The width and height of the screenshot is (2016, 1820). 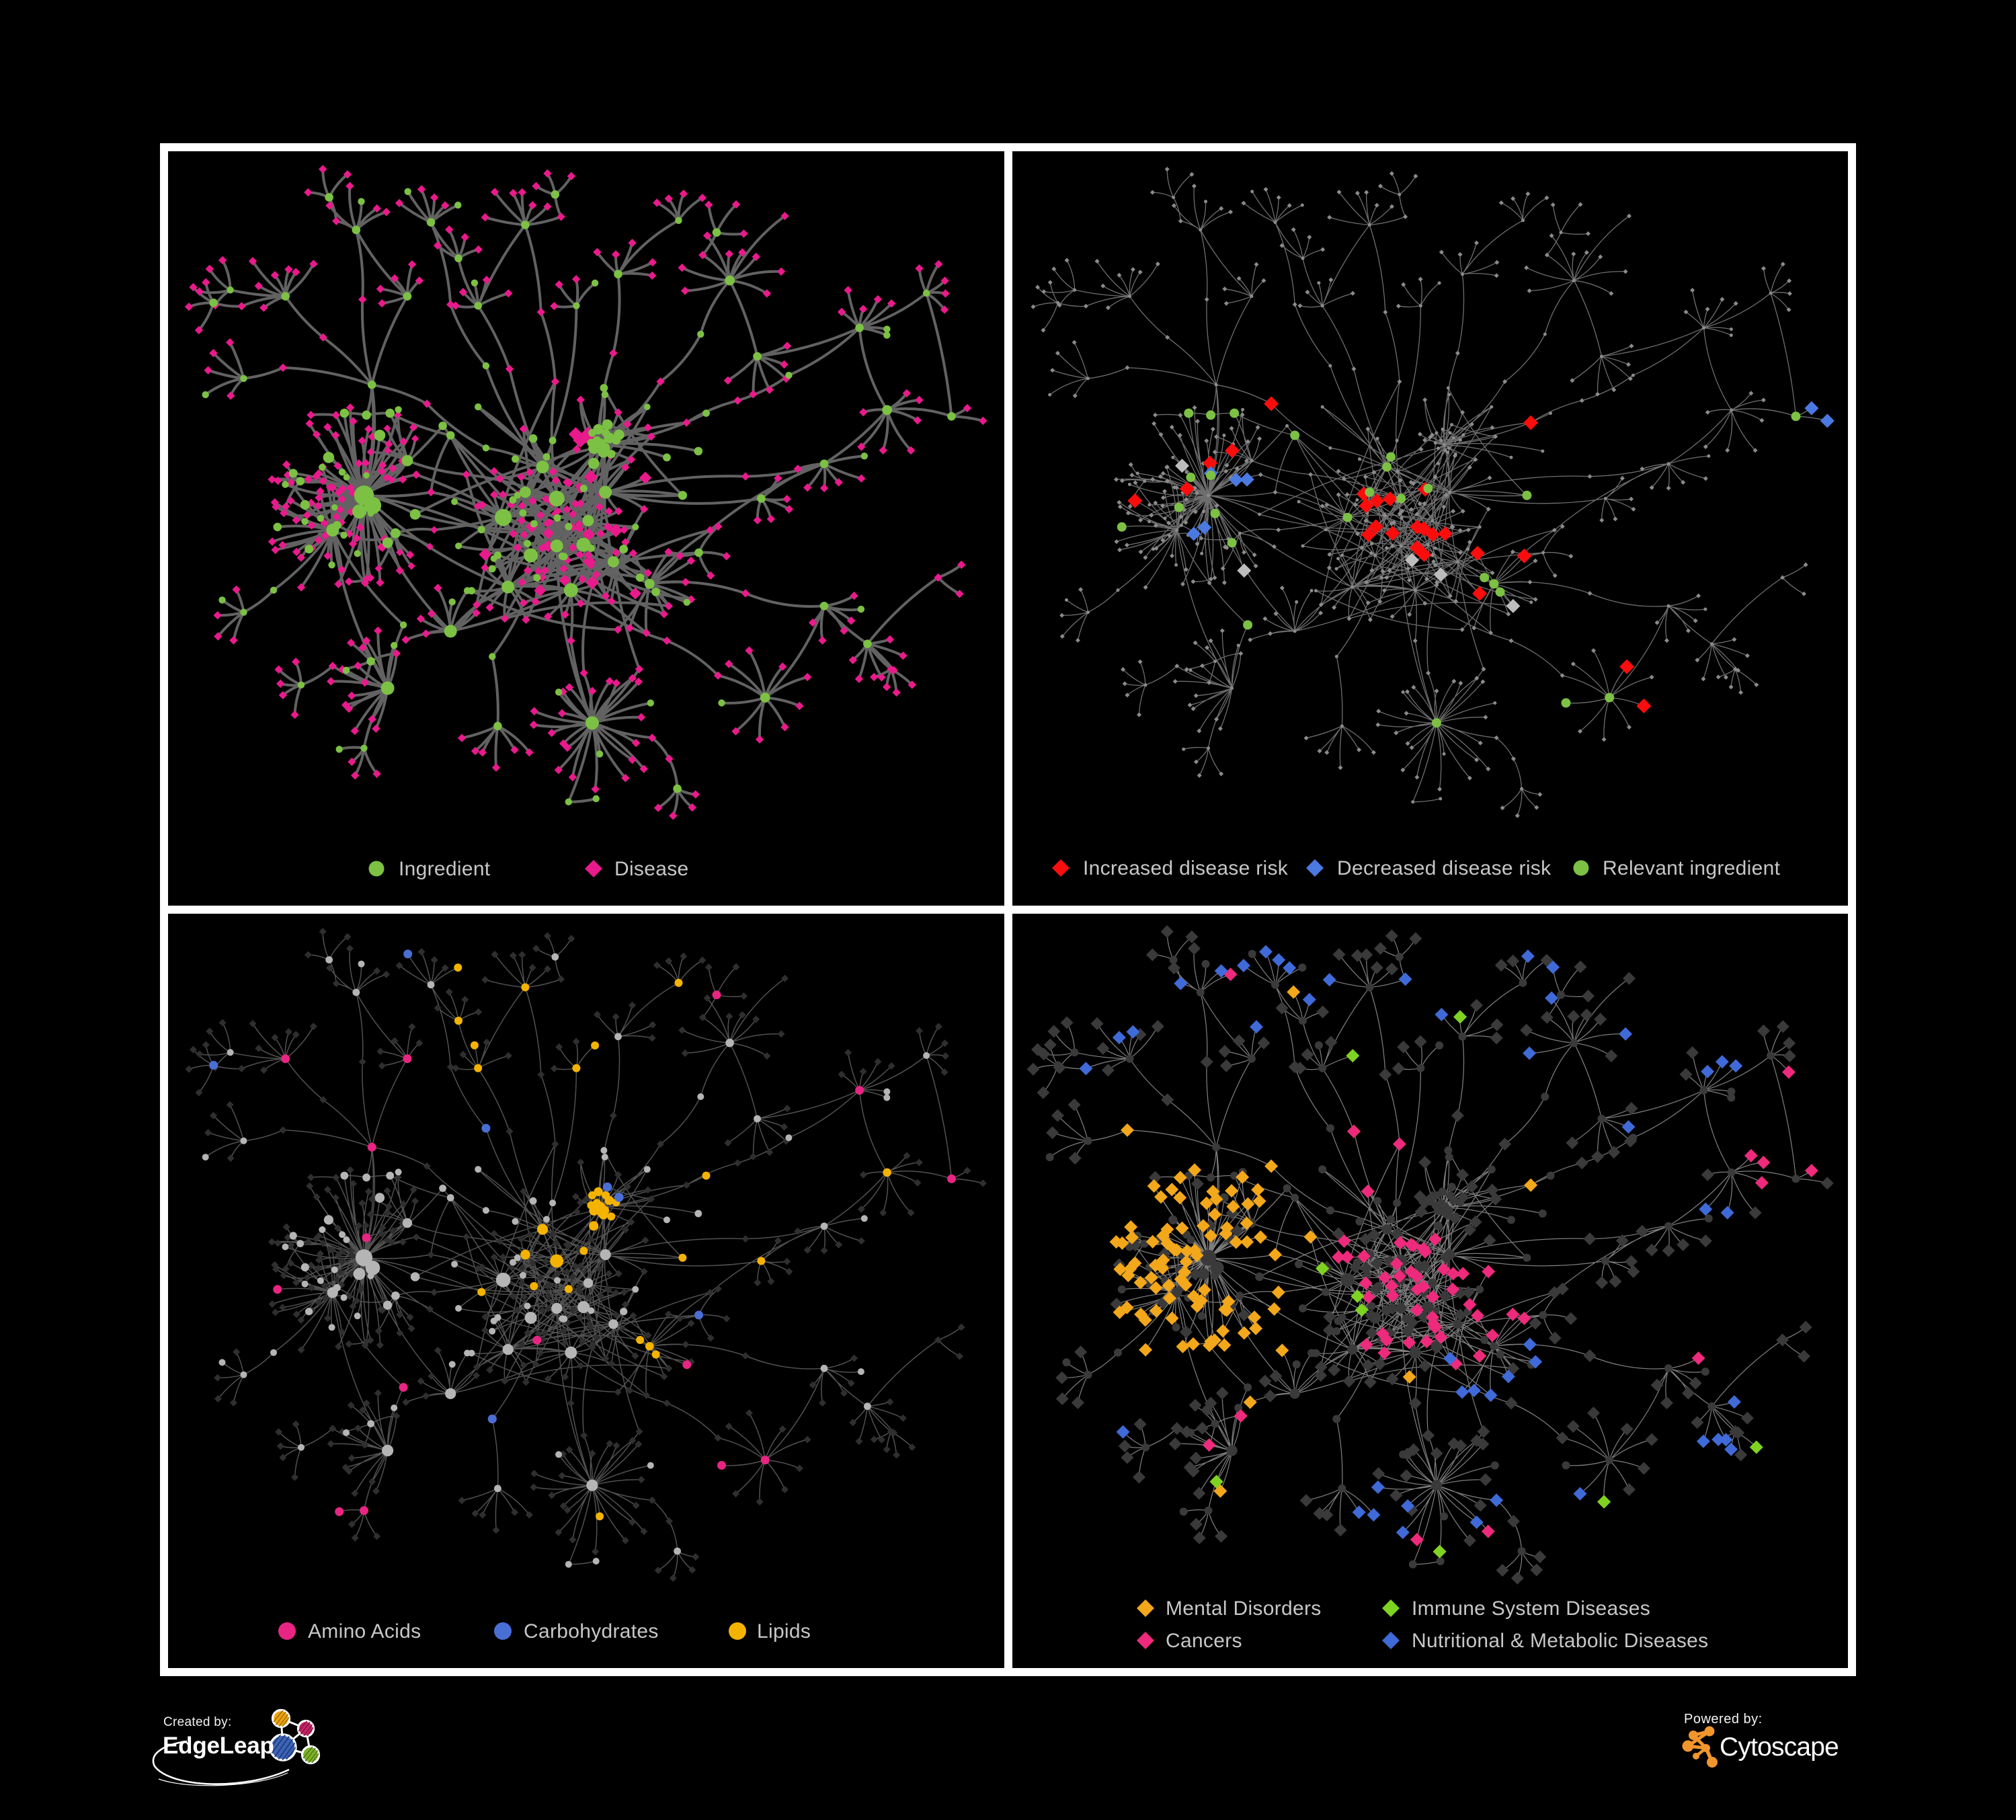 I want to click on svg-text: Cytoscape, so click(x=1779, y=1747).